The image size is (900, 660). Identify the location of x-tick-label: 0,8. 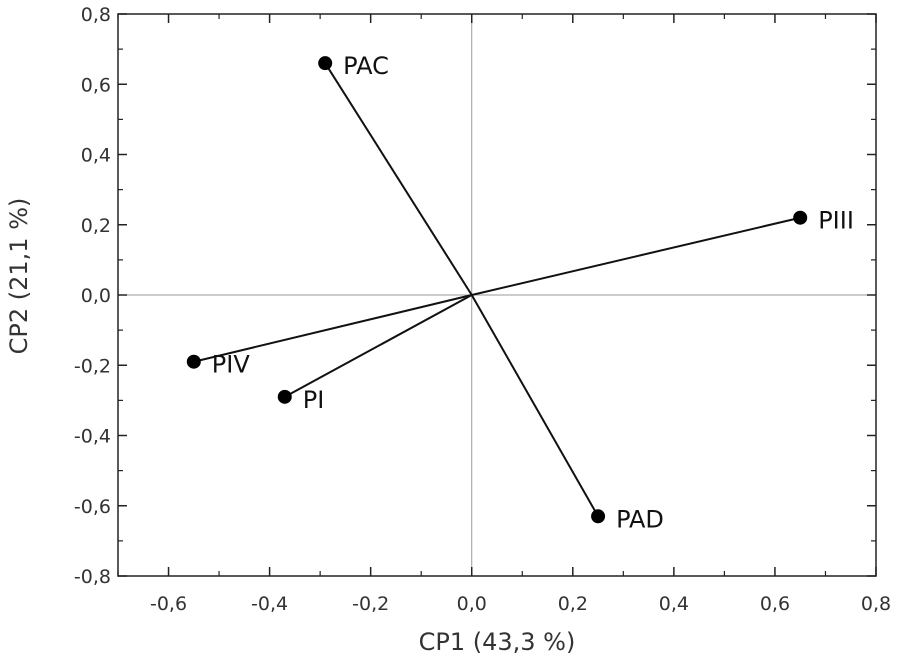
(876, 604).